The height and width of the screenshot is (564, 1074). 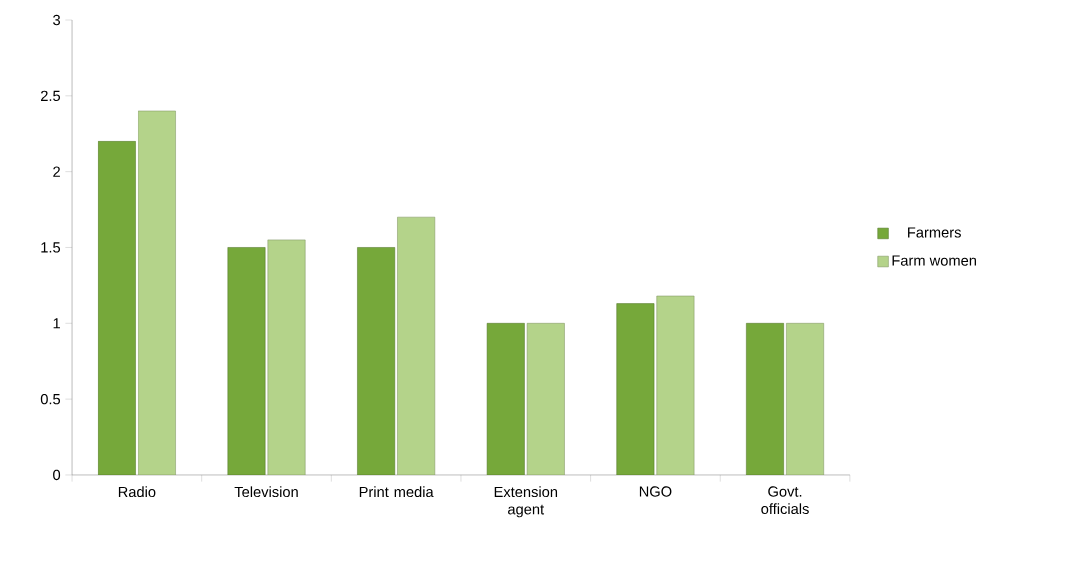 I want to click on x-tick-label: Print media, so click(x=396, y=491).